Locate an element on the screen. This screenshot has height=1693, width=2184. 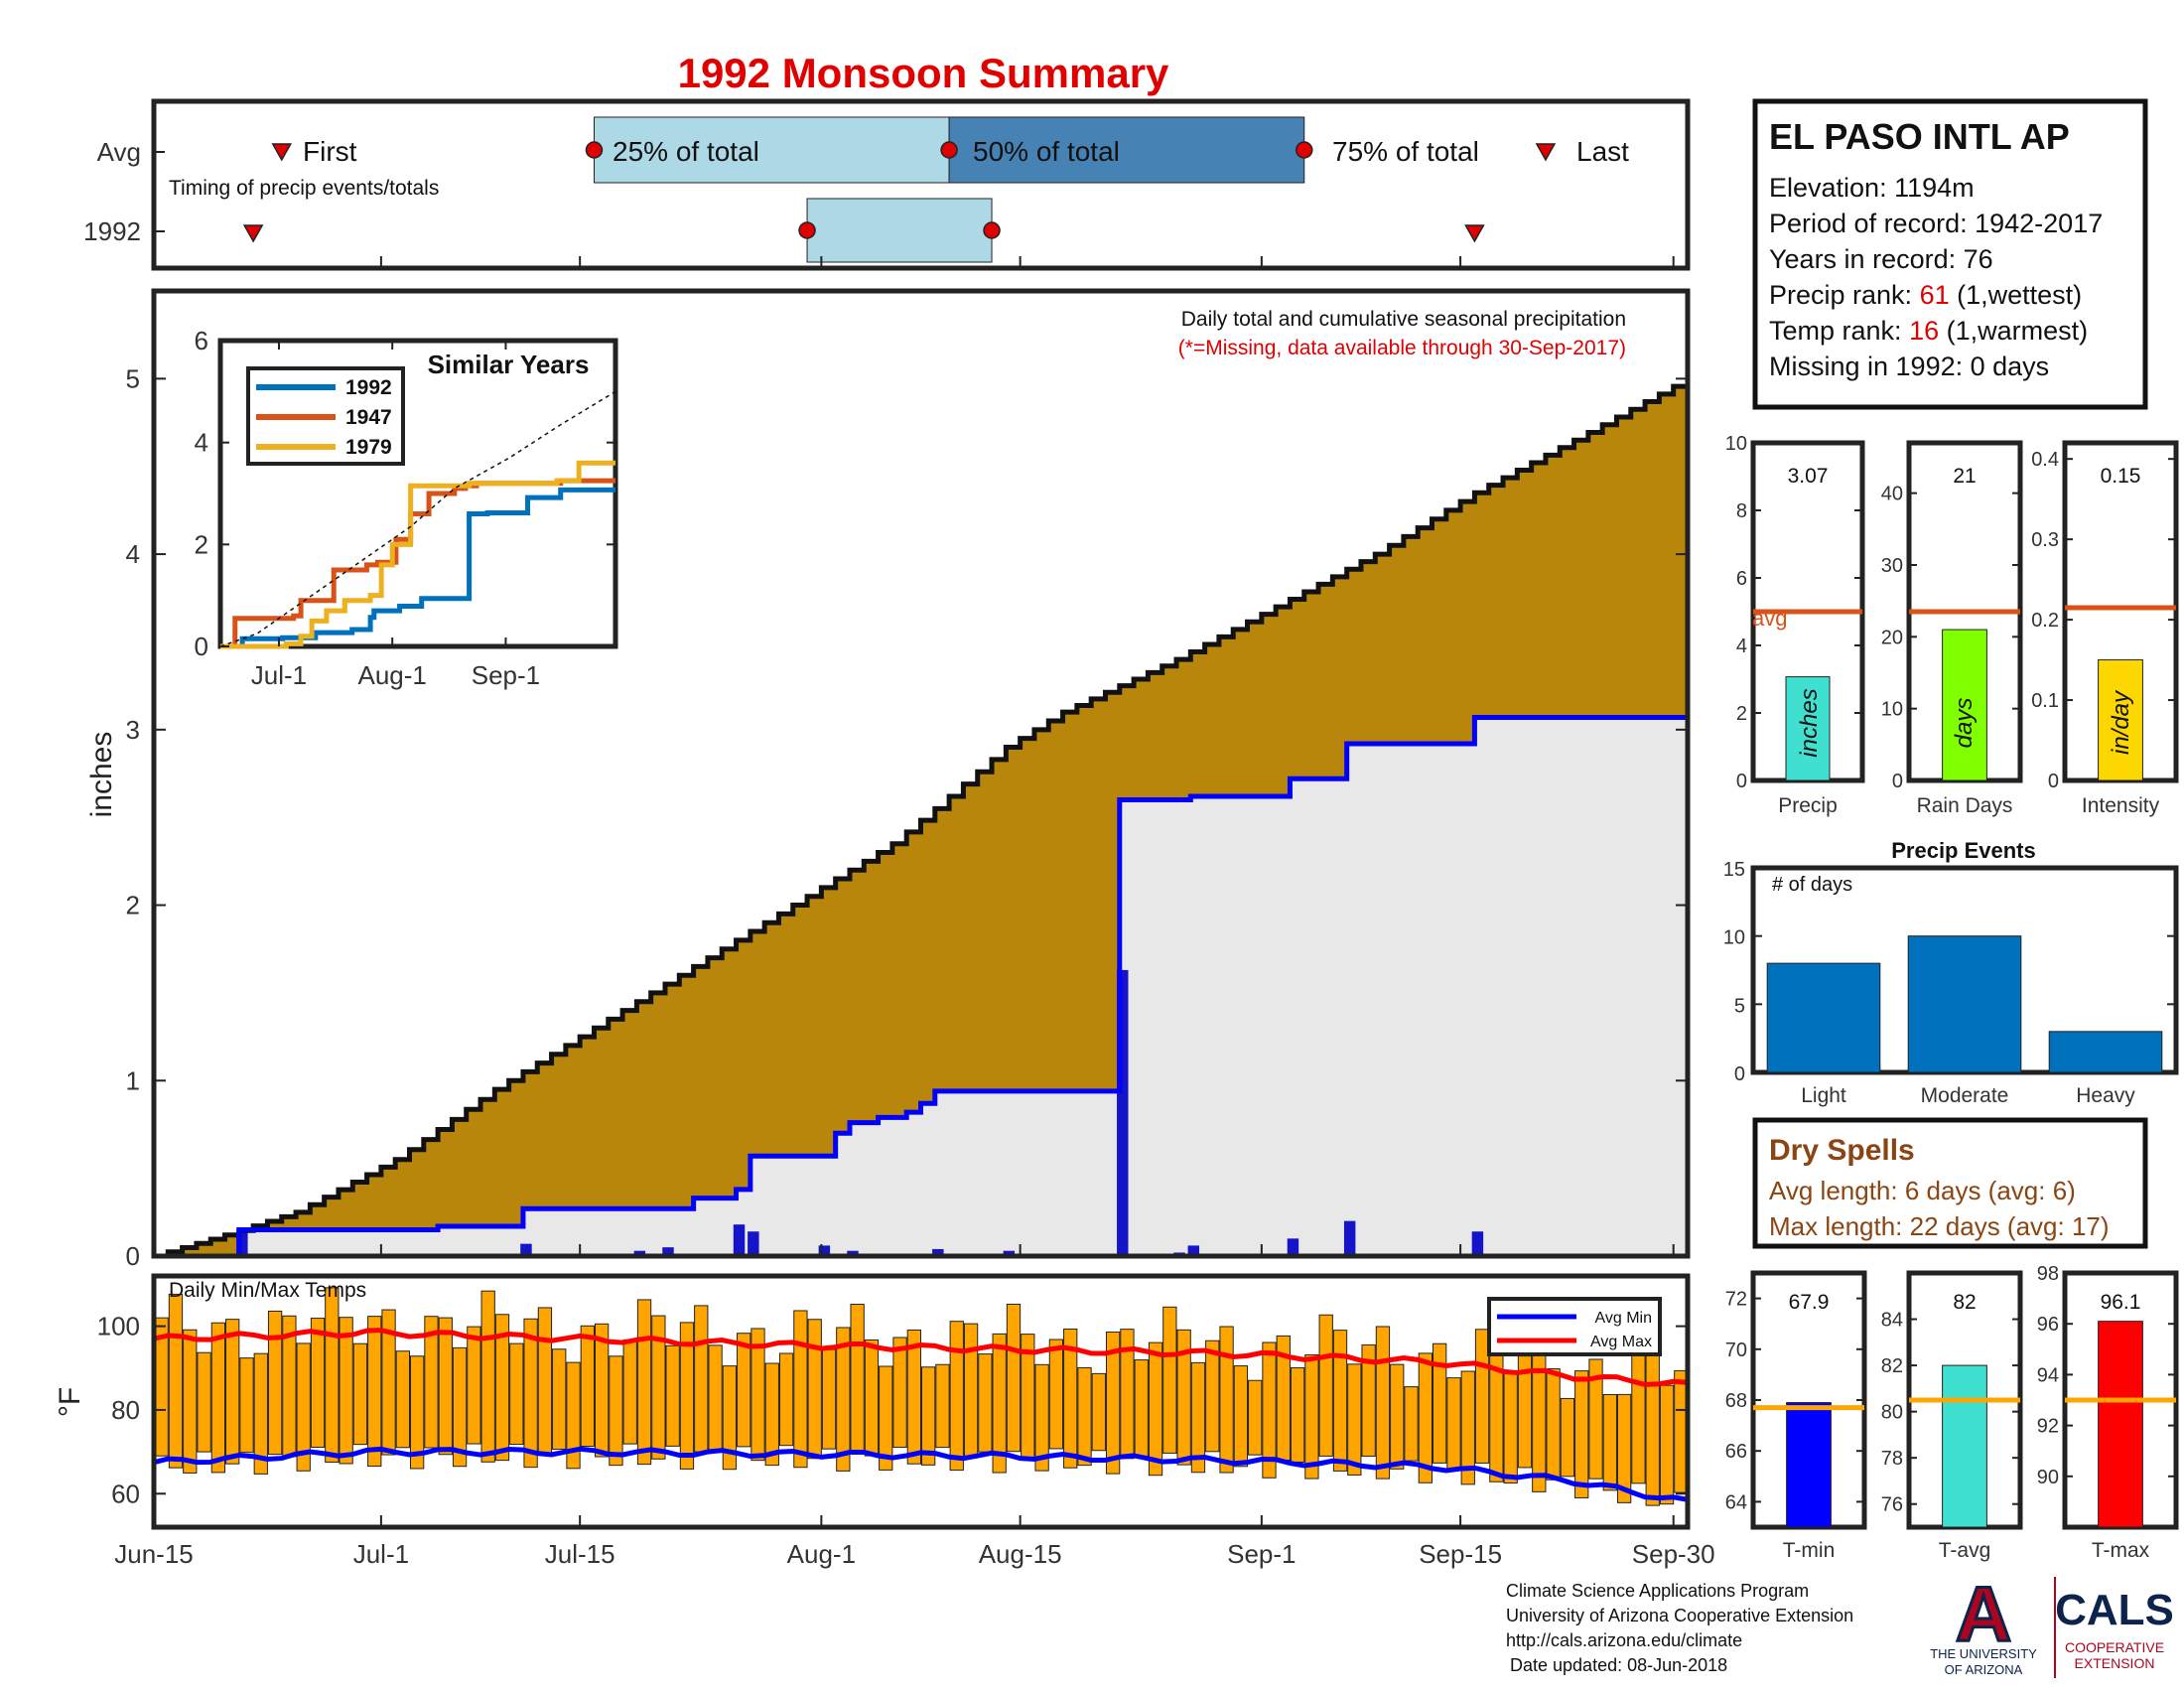
legend-1947-label: 1947 is located at coordinates (368, 417).